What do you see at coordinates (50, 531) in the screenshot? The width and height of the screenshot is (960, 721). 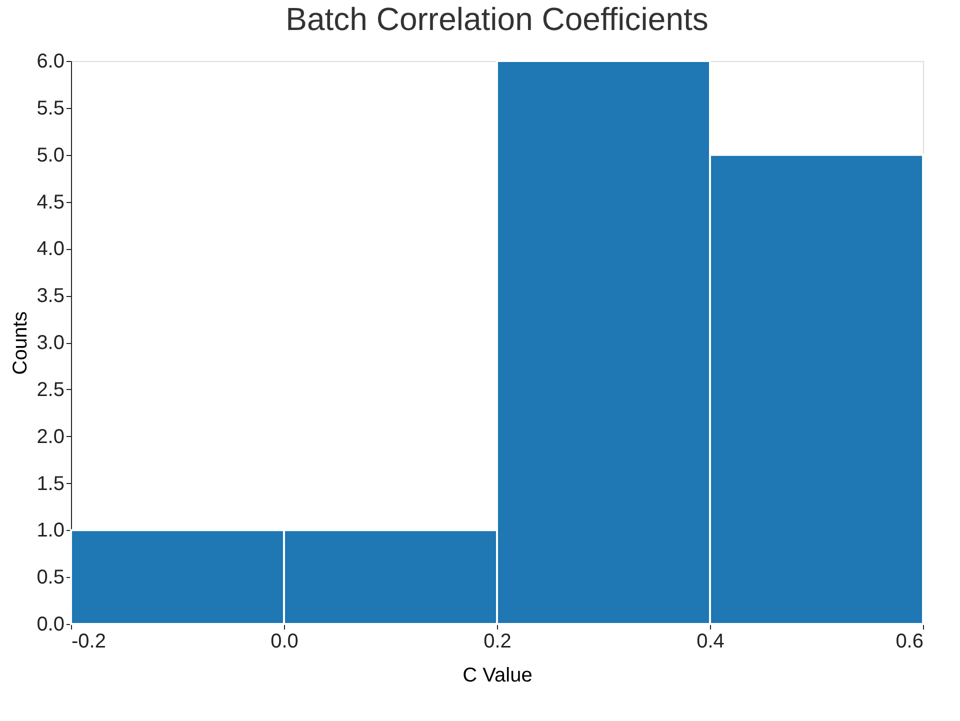 I see `y-tick-label: 1.0` at bounding box center [50, 531].